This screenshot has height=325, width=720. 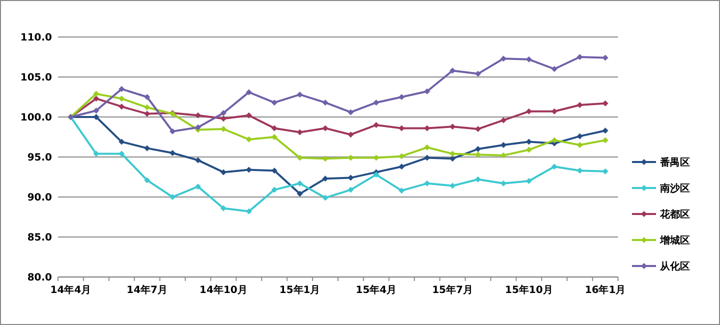 I want to click on y-tick-label: 95.0, so click(x=39, y=158).